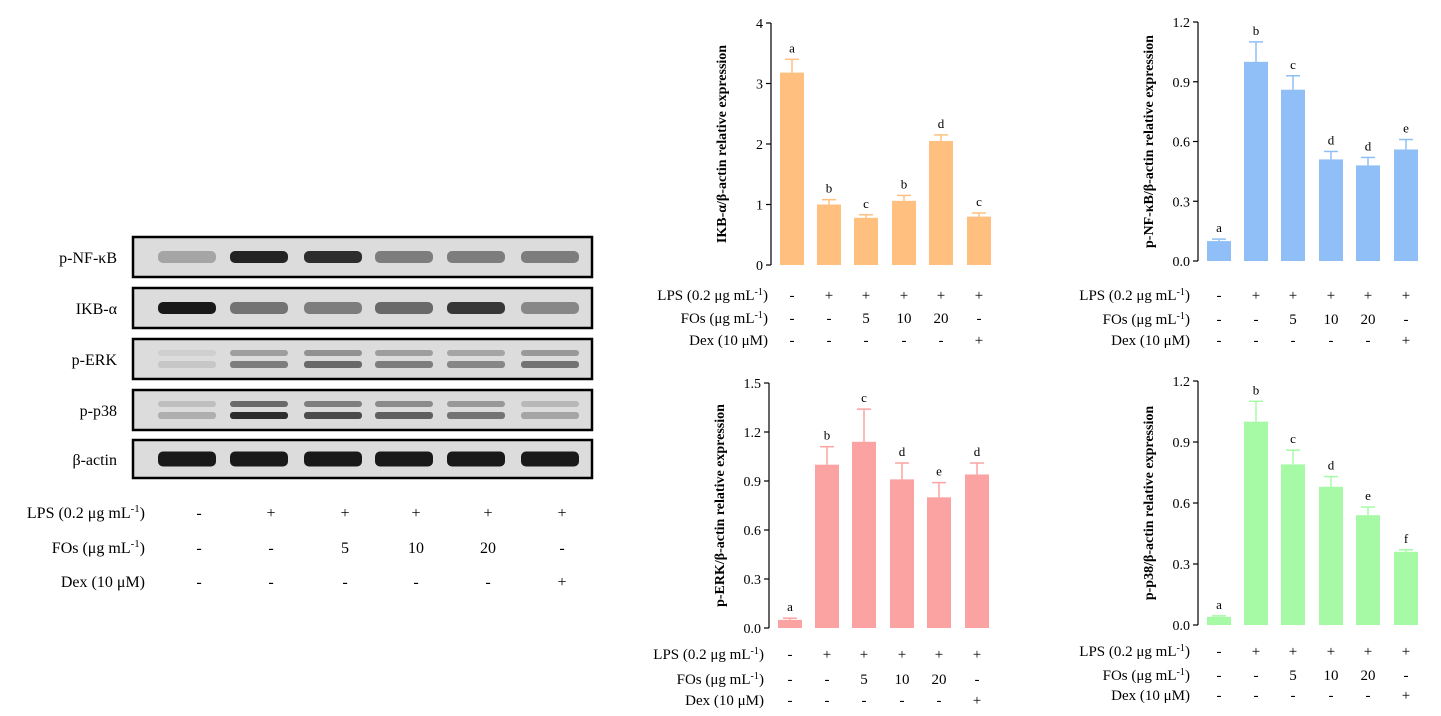  Describe the element at coordinates (1134, 296) in the screenshot. I see `treatment-label: LPS (0.2 μg mL-1)` at that location.